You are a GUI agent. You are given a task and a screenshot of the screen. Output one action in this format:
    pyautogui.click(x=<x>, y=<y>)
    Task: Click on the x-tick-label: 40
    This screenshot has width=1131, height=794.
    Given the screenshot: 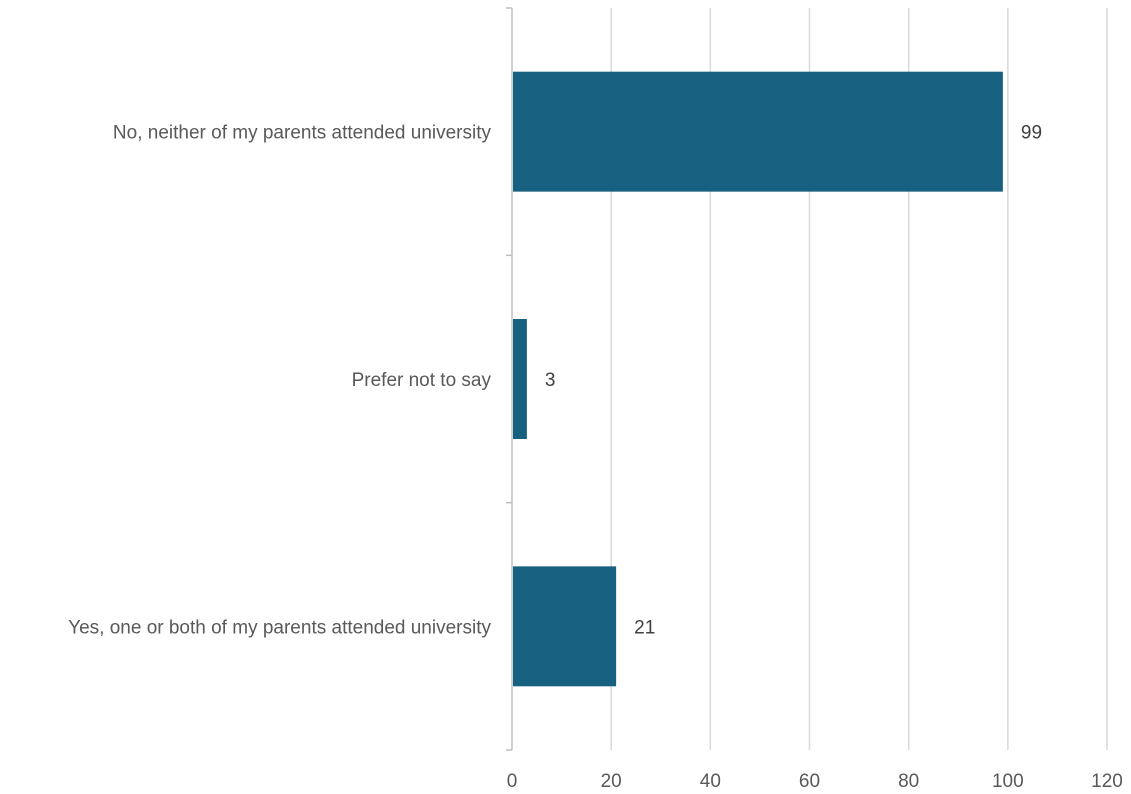 What is the action you would take?
    pyautogui.click(x=710, y=781)
    